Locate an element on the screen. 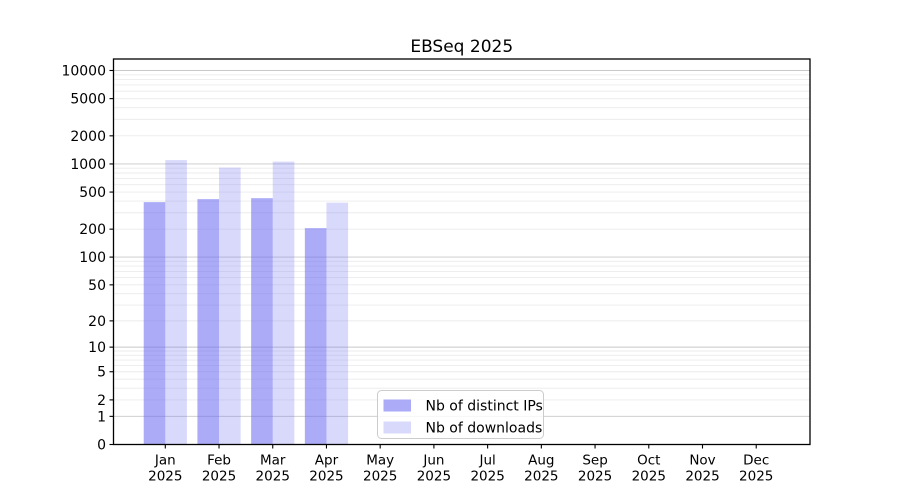 Image resolution: width=900 pixels, height=500 pixels. y-tick-label-2: 2 is located at coordinates (101, 401).